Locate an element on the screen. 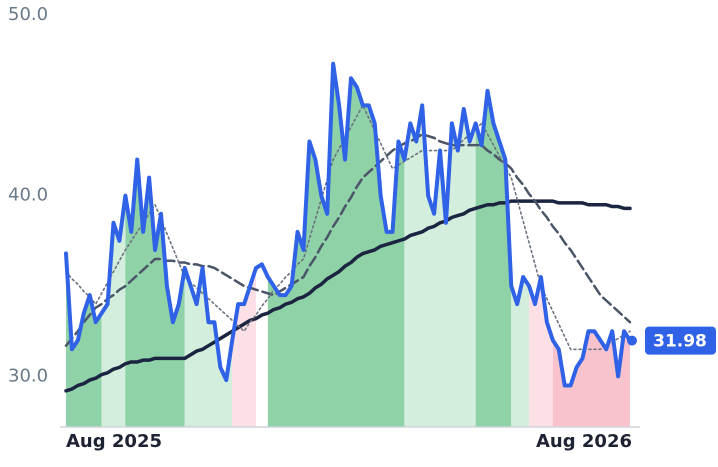 The image size is (718, 467). y-tick-label: 30.0 is located at coordinates (28, 375).